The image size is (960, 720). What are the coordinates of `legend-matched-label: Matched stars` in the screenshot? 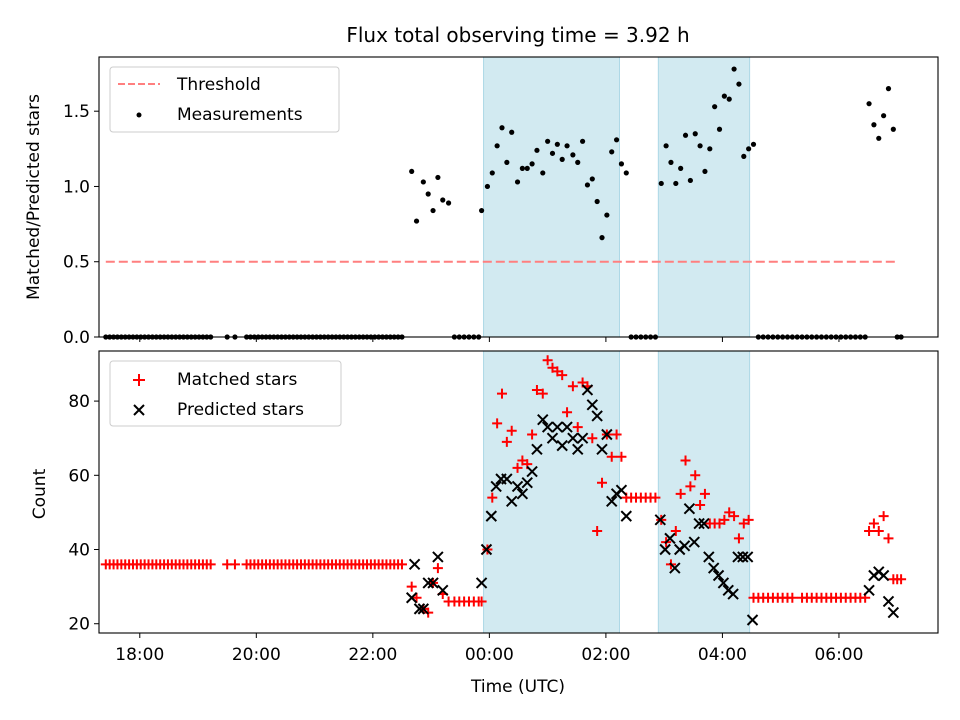 It's located at (237, 380).